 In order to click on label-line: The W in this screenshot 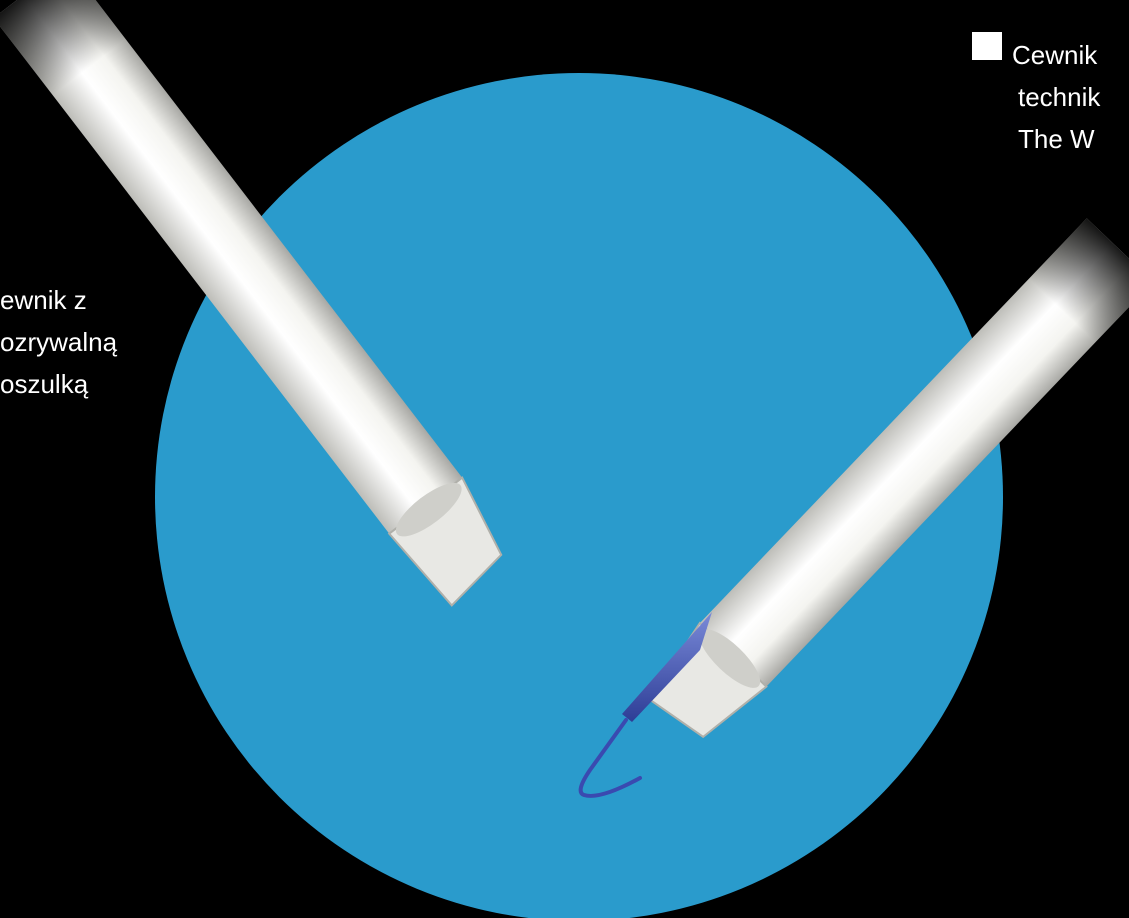, I will do `click(1056, 139)`.